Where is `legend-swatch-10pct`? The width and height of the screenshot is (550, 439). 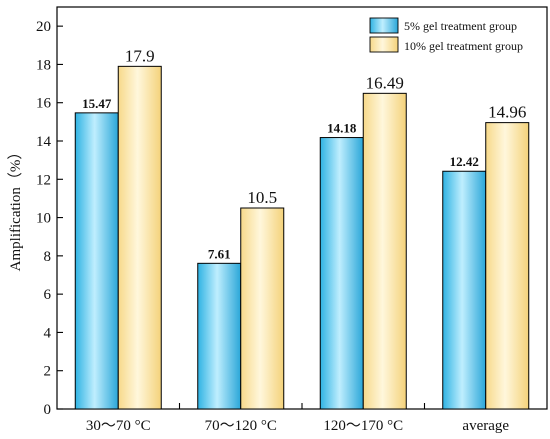
legend-swatch-10pct is located at coordinates (384, 44).